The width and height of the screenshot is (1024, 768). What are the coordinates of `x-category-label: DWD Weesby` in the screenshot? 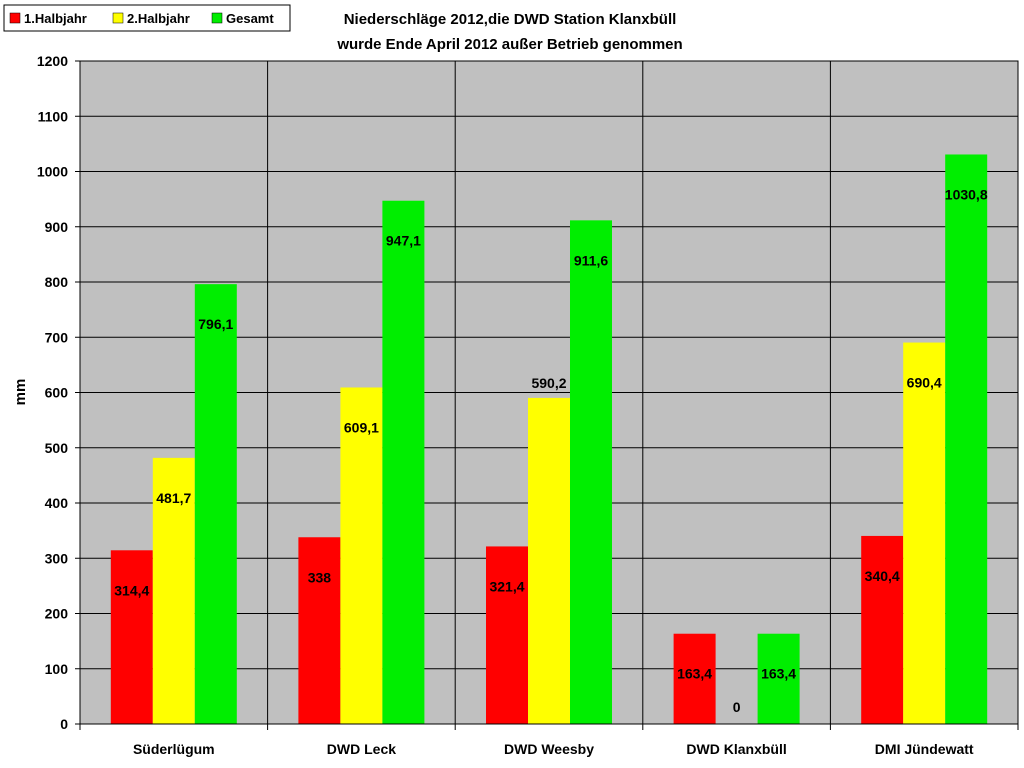 It's located at (549, 749).